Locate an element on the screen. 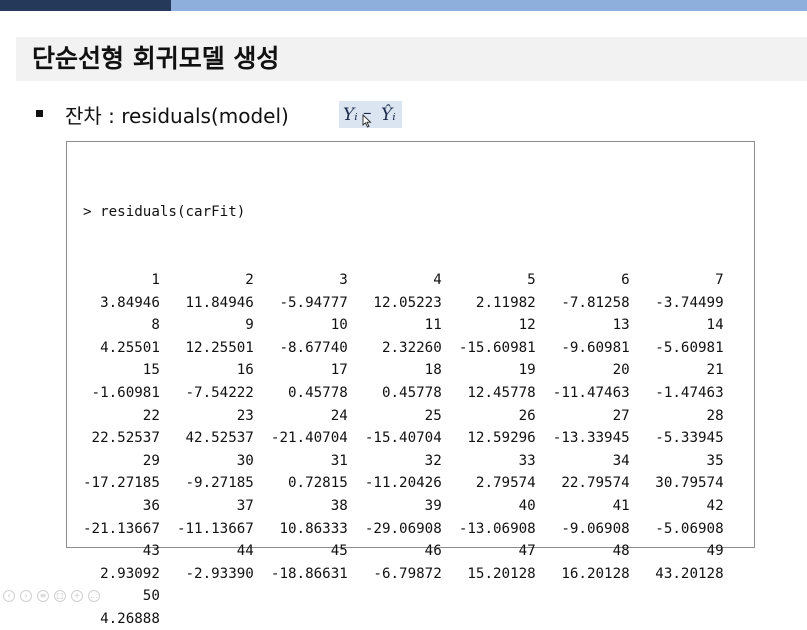 Image resolution: width=807 pixels, height=630 pixels. console-output-line: 50 is located at coordinates (121, 596).